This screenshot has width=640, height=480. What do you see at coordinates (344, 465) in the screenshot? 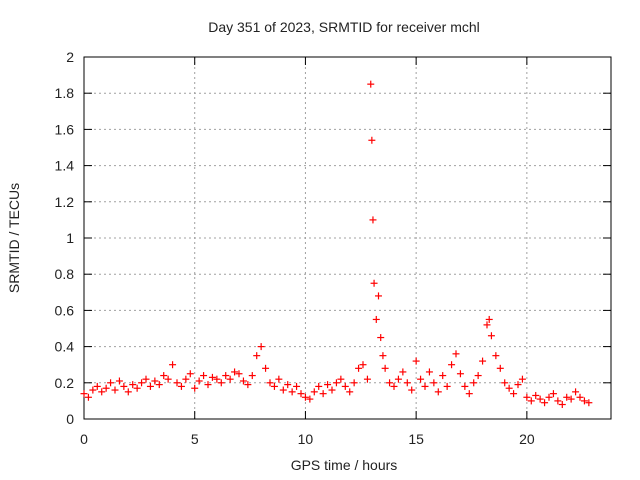
I see `x-axis-label: GPS time / hours` at bounding box center [344, 465].